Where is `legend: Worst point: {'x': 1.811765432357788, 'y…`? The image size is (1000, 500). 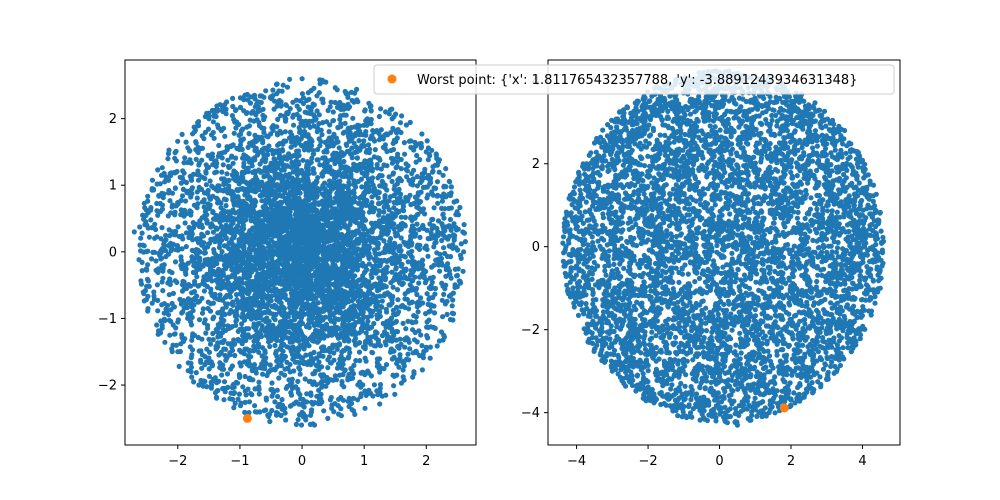 legend: Worst point: {'x': 1.811765432357788, 'y… is located at coordinates (634, 79).